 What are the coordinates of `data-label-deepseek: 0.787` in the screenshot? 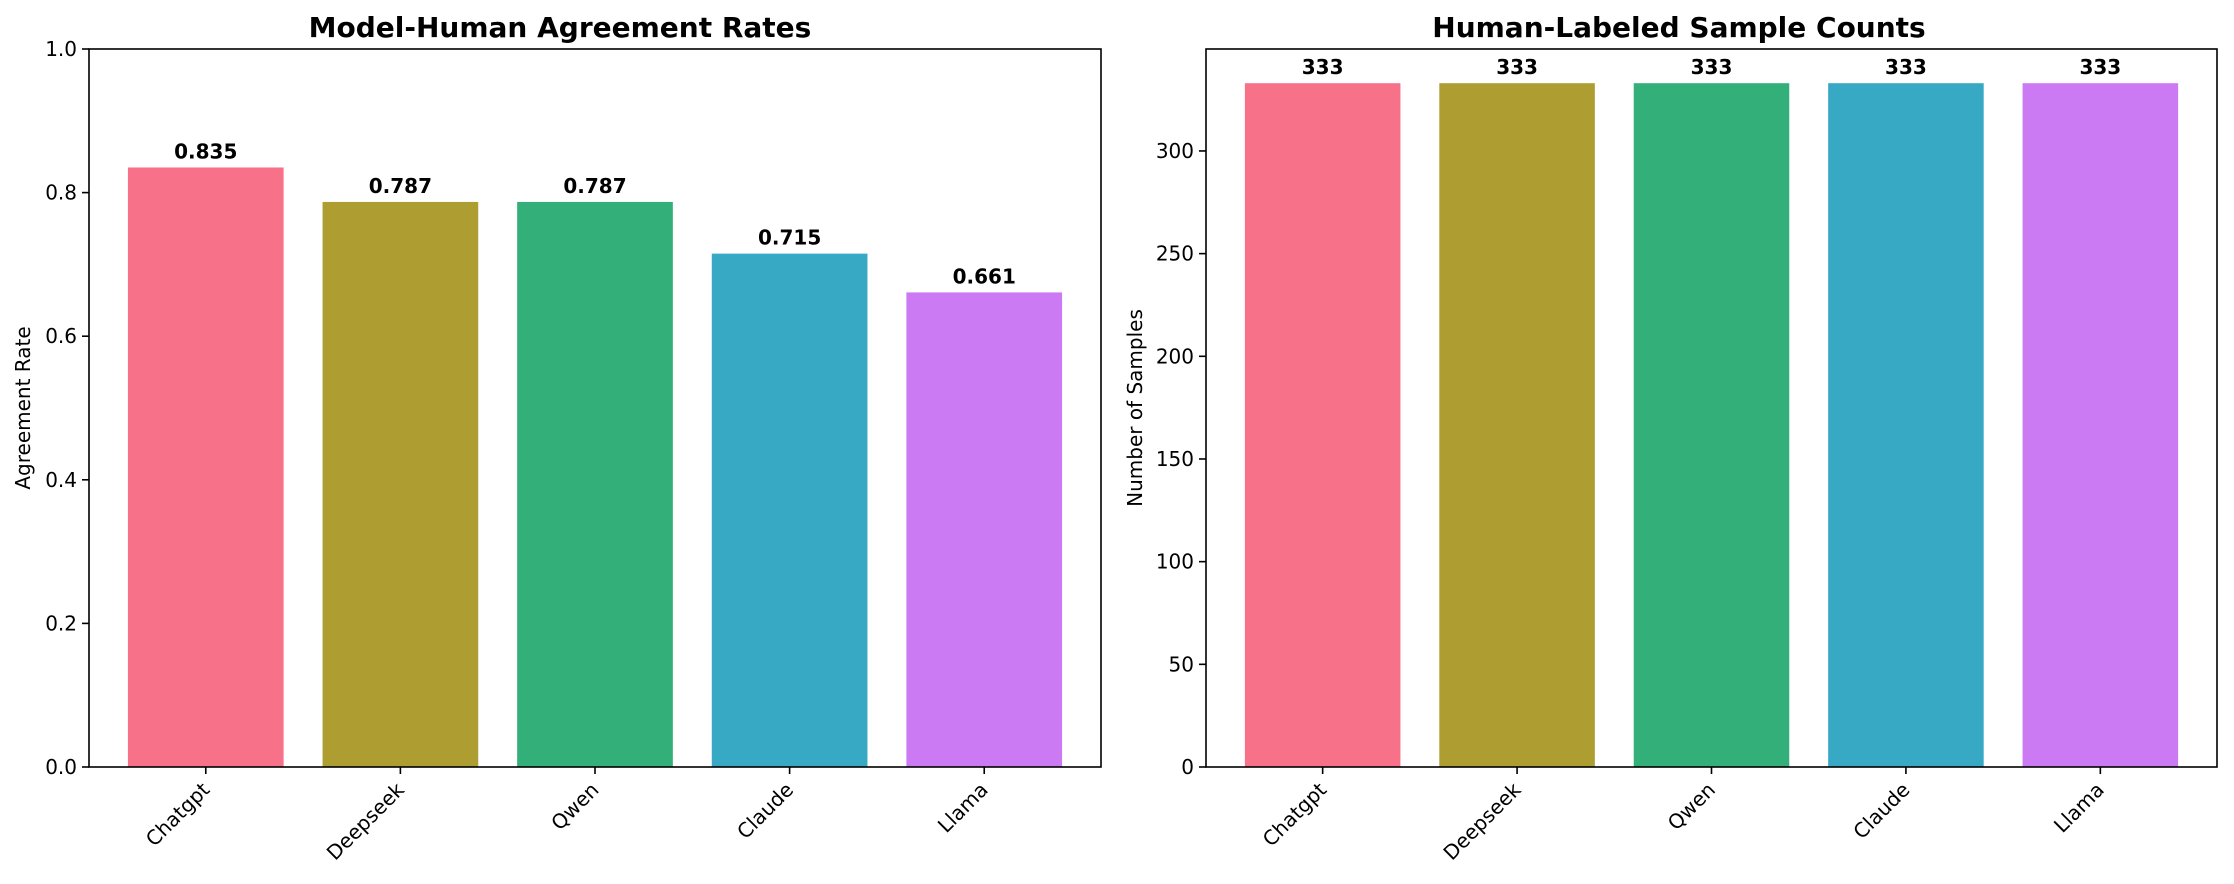 It's located at (400, 186).